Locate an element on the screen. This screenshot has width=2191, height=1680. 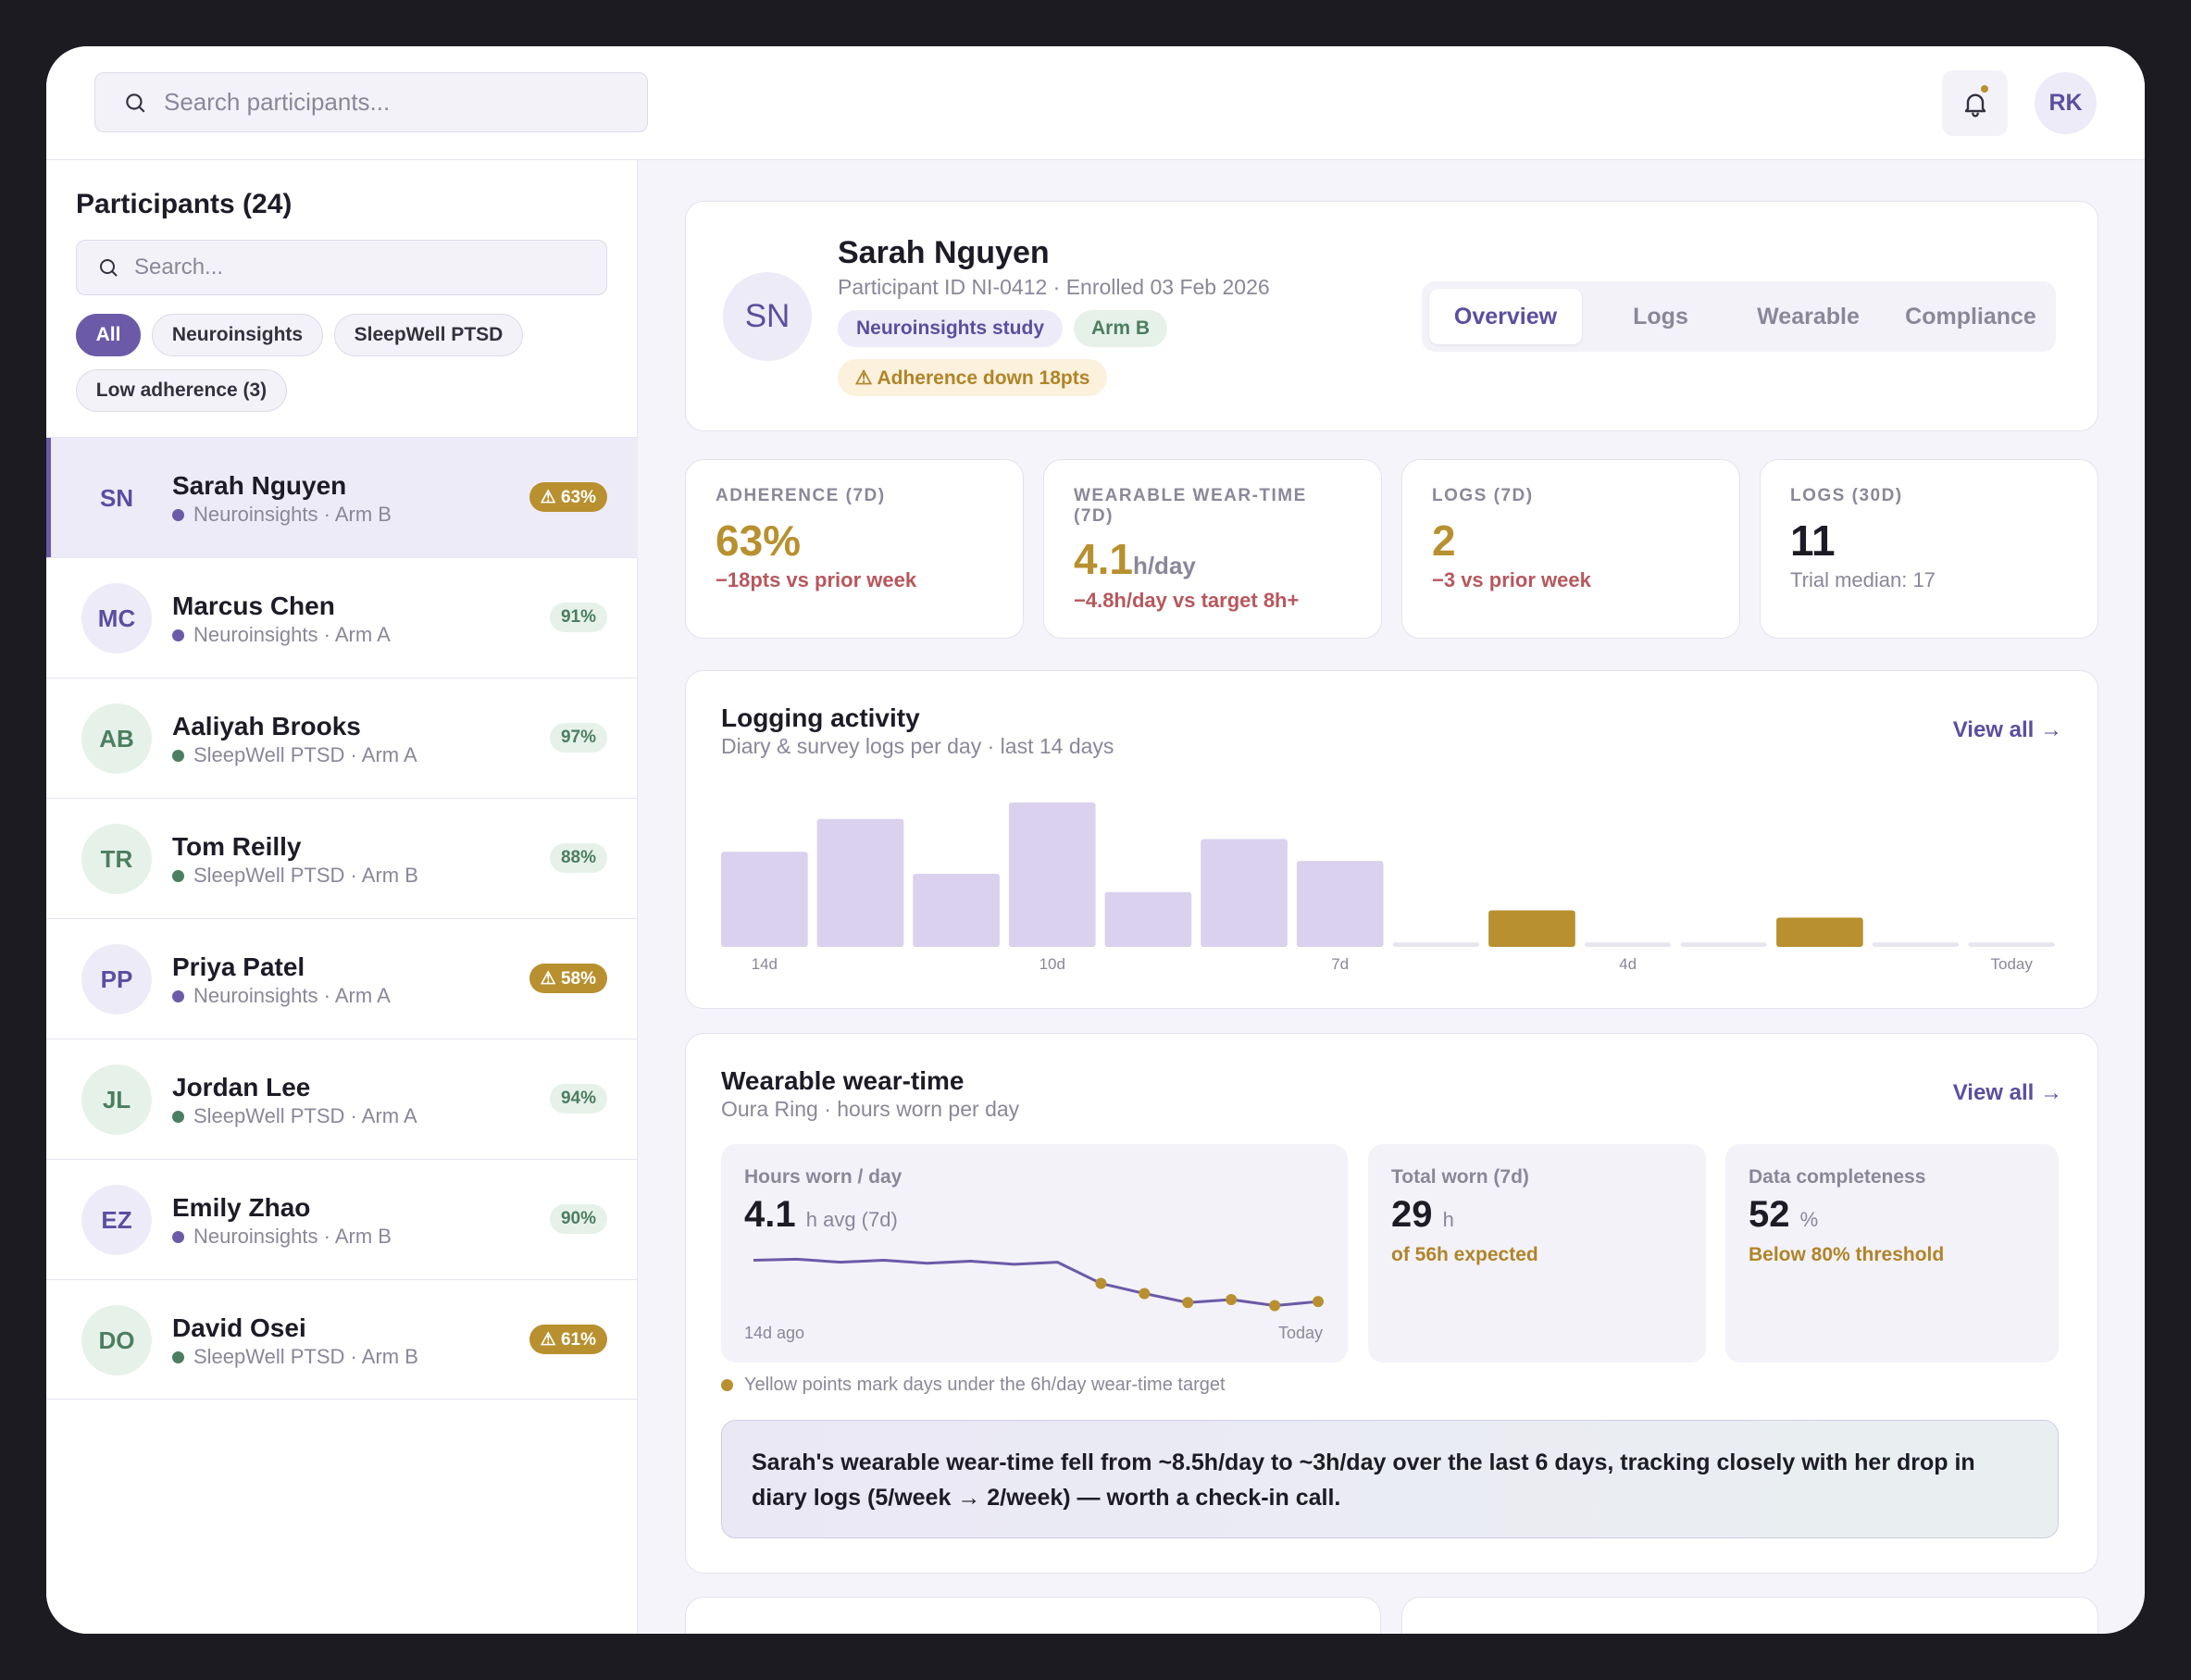
participant-name: Sarah Nguyen is located at coordinates (259, 485).